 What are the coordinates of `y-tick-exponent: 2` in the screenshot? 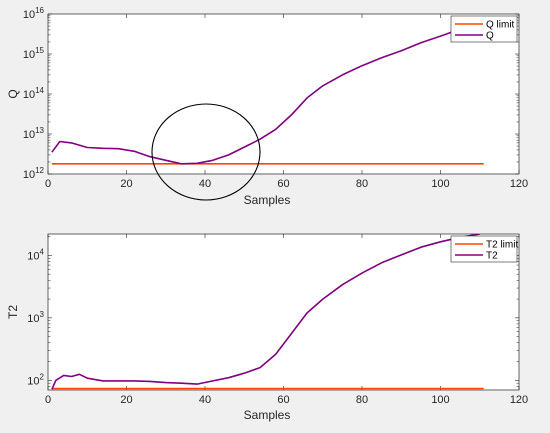 It's located at (42, 376).